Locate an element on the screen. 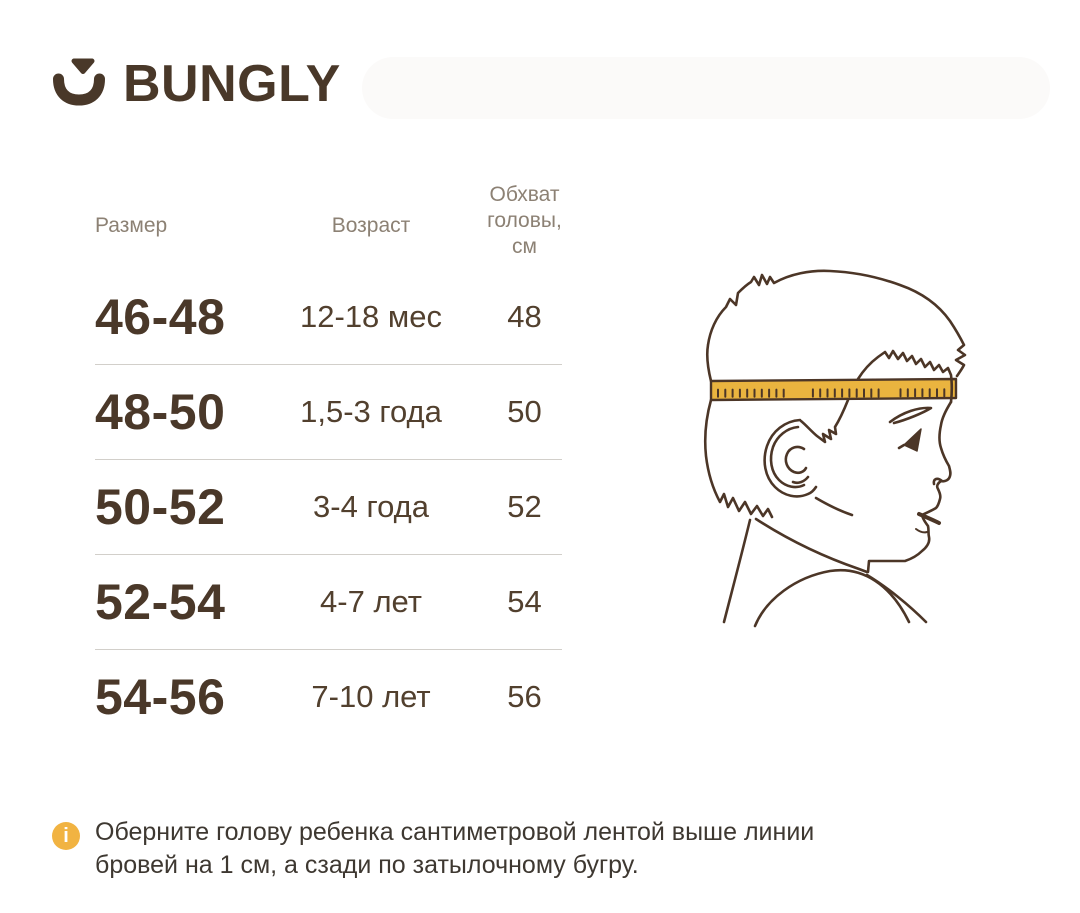 This screenshot has height=913, width=1080. age-value: 1,5-3 года is located at coordinates (371, 411).